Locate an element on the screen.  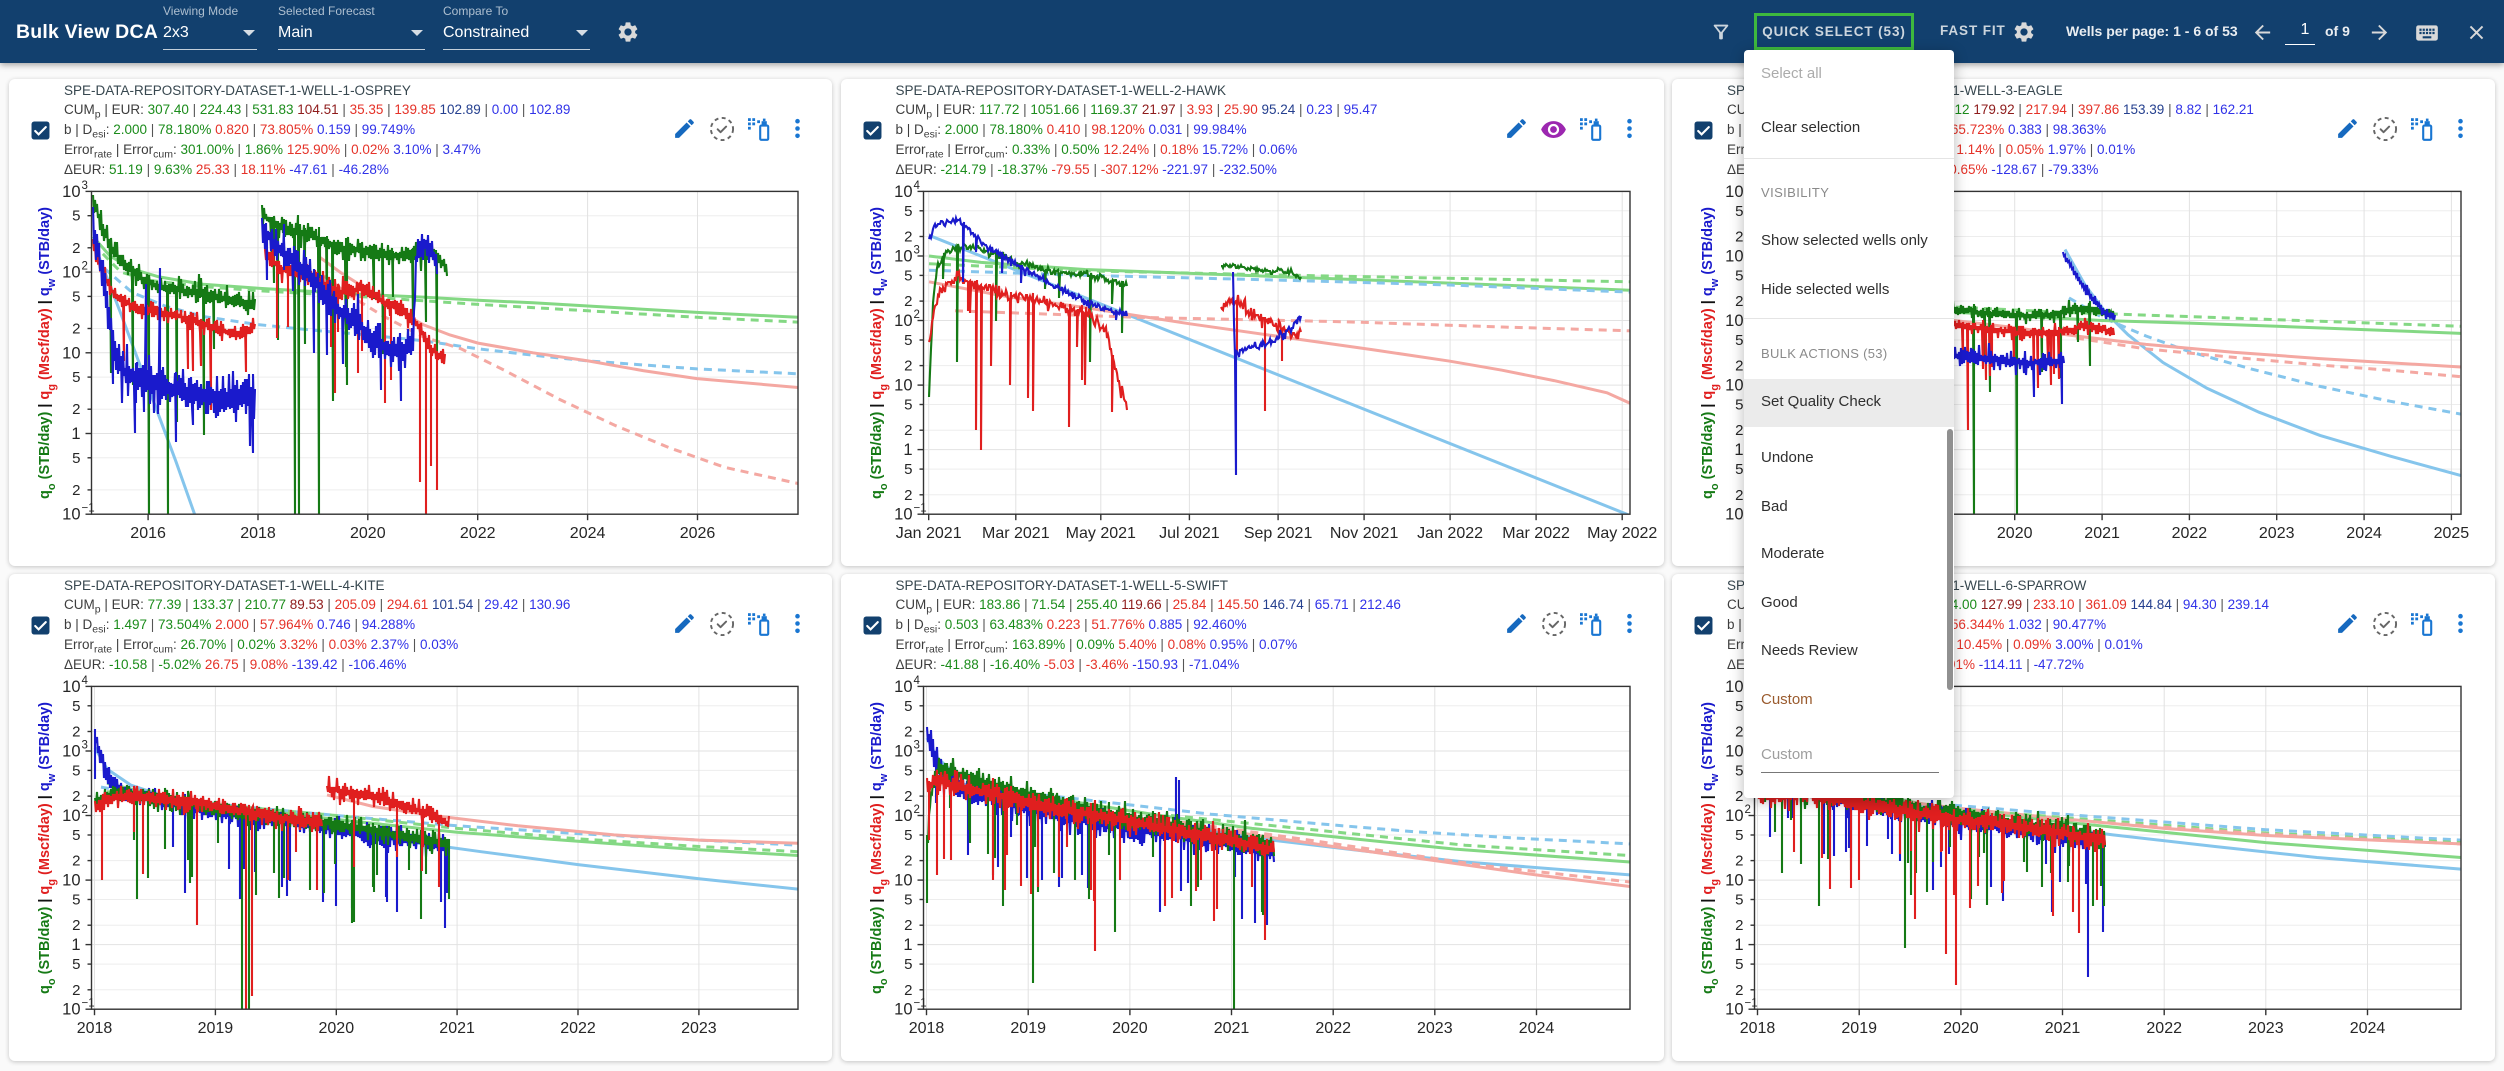
svg-text: Sep 2021 is located at coordinates (1277, 533).